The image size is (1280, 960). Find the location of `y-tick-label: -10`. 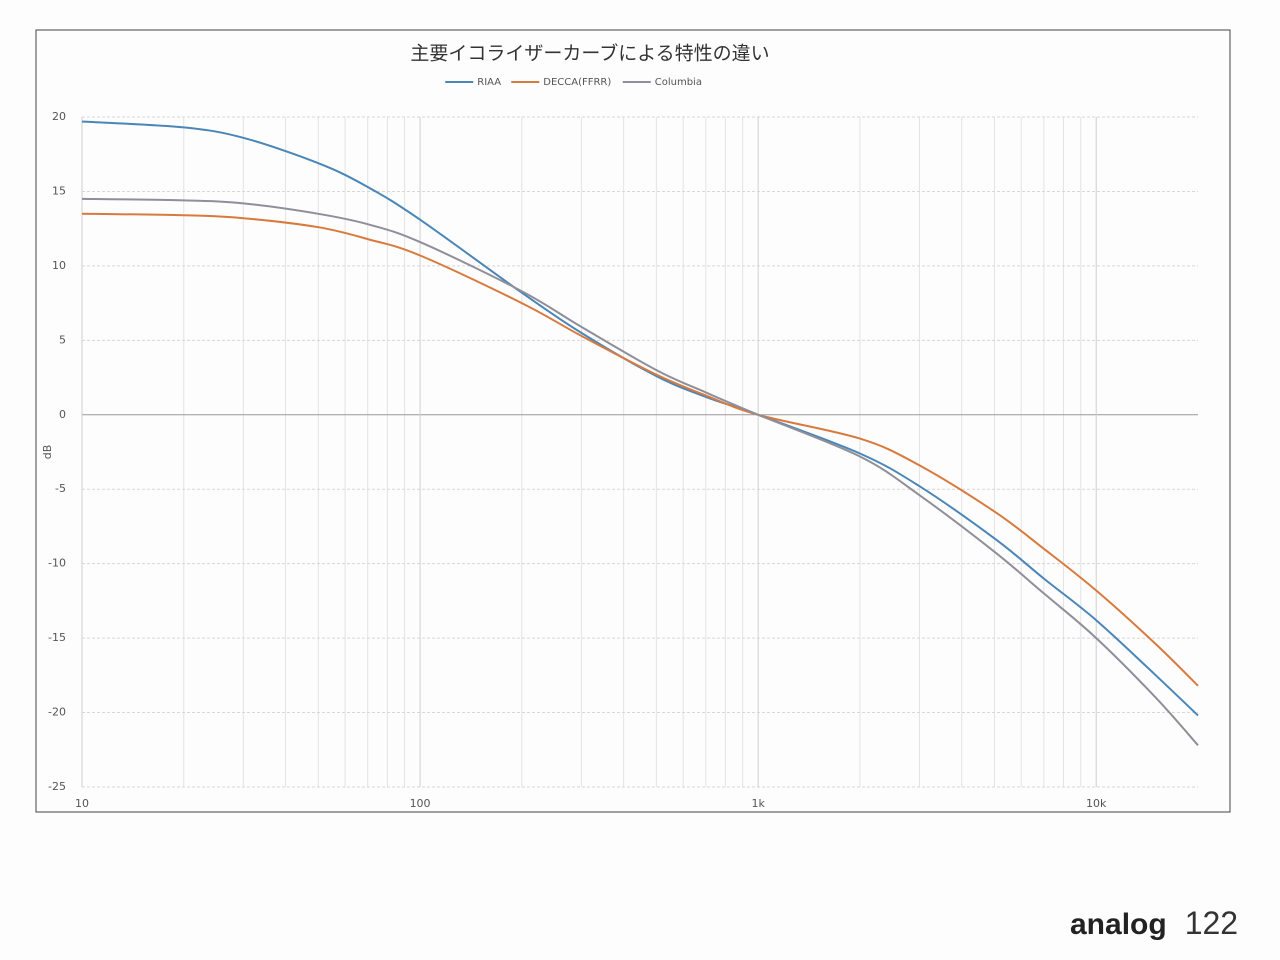

y-tick-label: -10 is located at coordinates (57, 563).